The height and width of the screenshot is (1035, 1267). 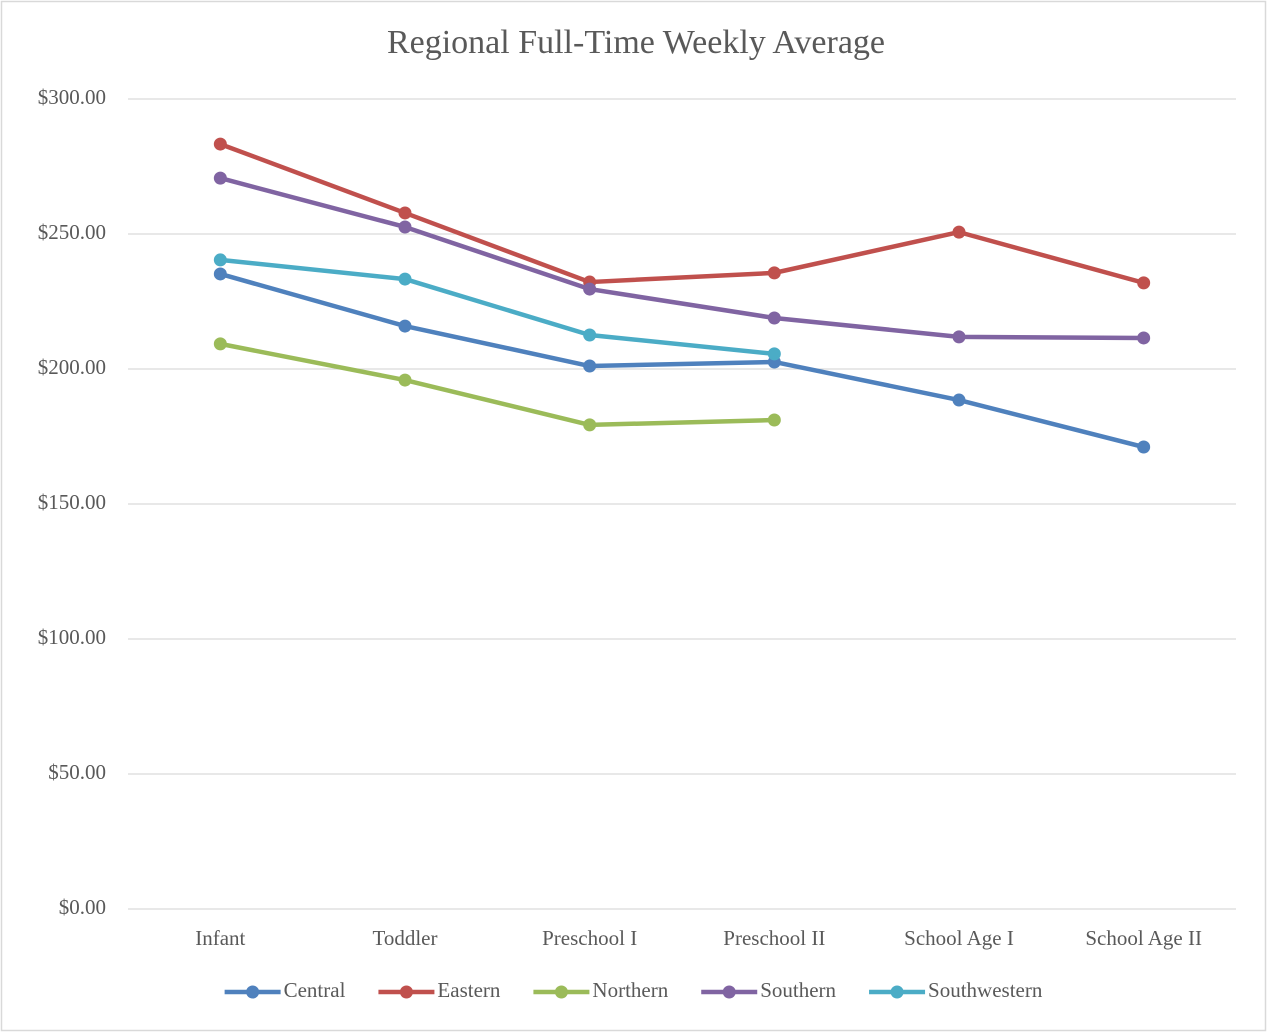 What do you see at coordinates (774, 938) in the screenshot?
I see `x-tick-label: Preschool II` at bounding box center [774, 938].